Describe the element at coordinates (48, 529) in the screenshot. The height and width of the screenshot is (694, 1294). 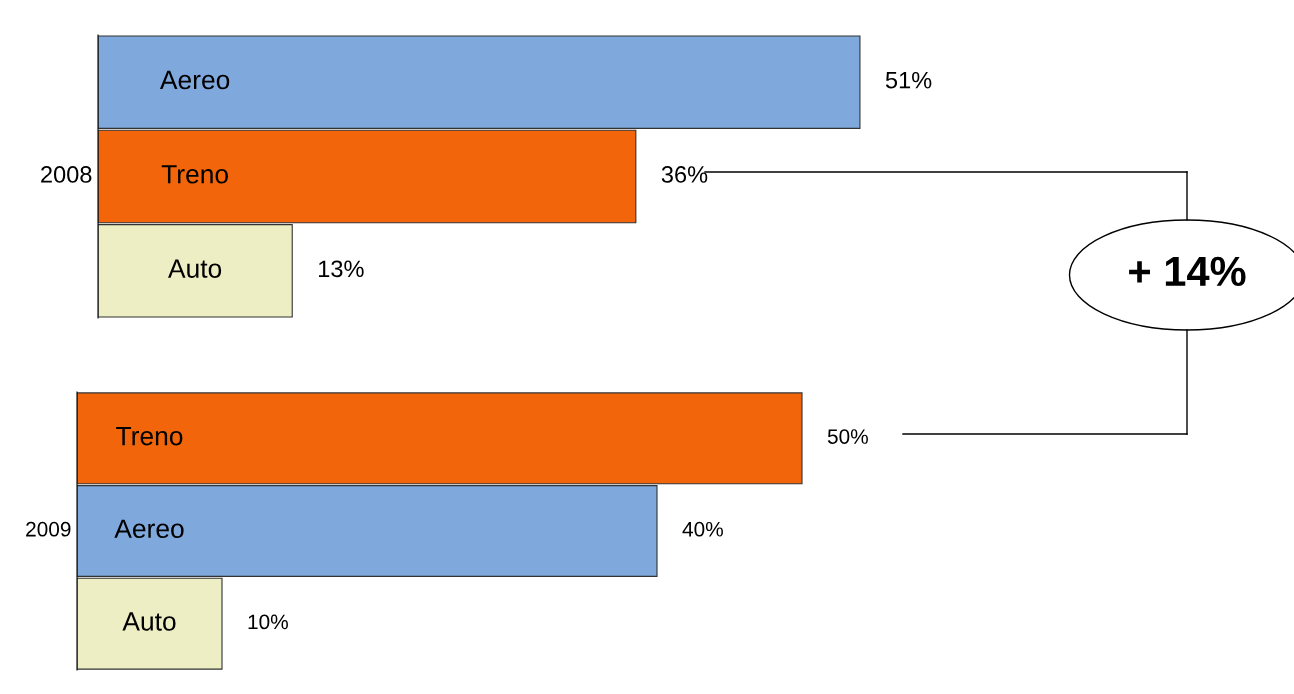
I see `y-axis-title: 2009` at that location.